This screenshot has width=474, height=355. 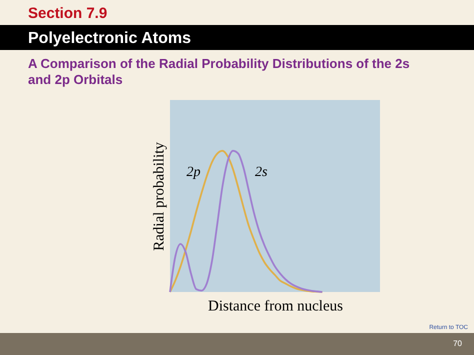 What do you see at coordinates (68, 13) in the screenshot?
I see `text: Section 7.9` at bounding box center [68, 13].